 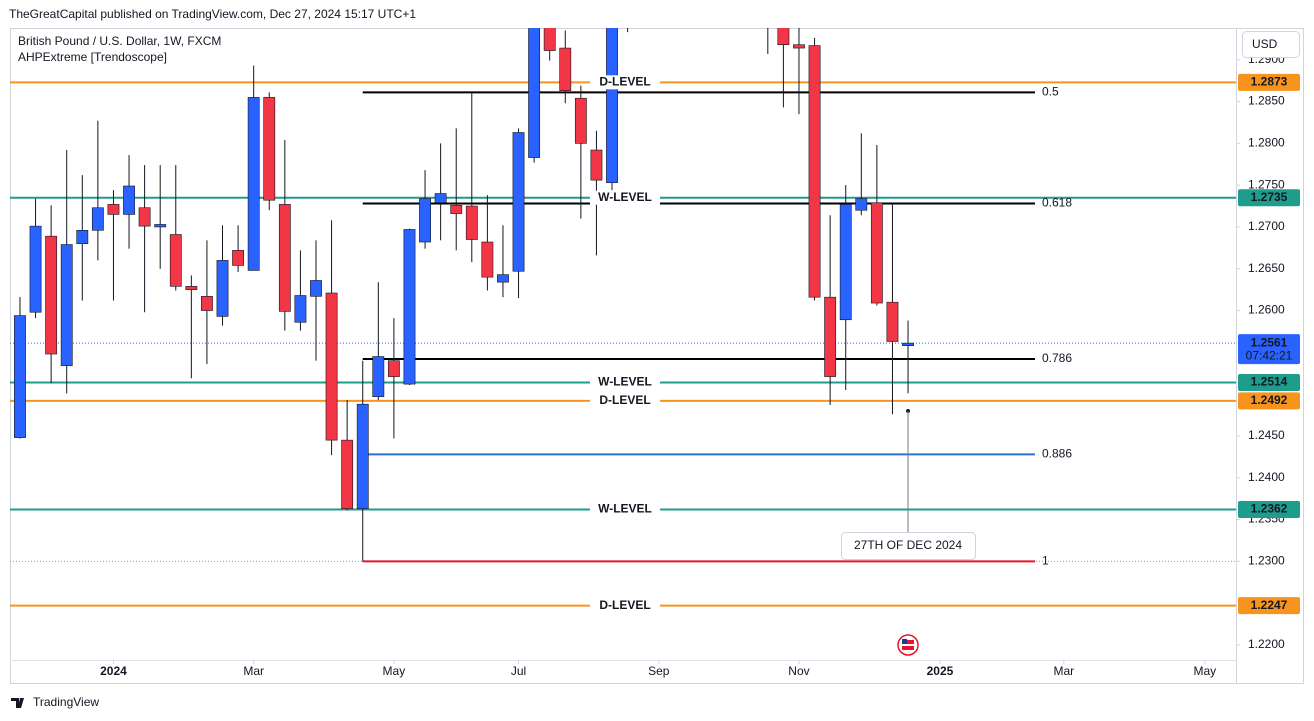 What do you see at coordinates (1057, 358) in the screenshot?
I see `fib-label: 0.786` at bounding box center [1057, 358].